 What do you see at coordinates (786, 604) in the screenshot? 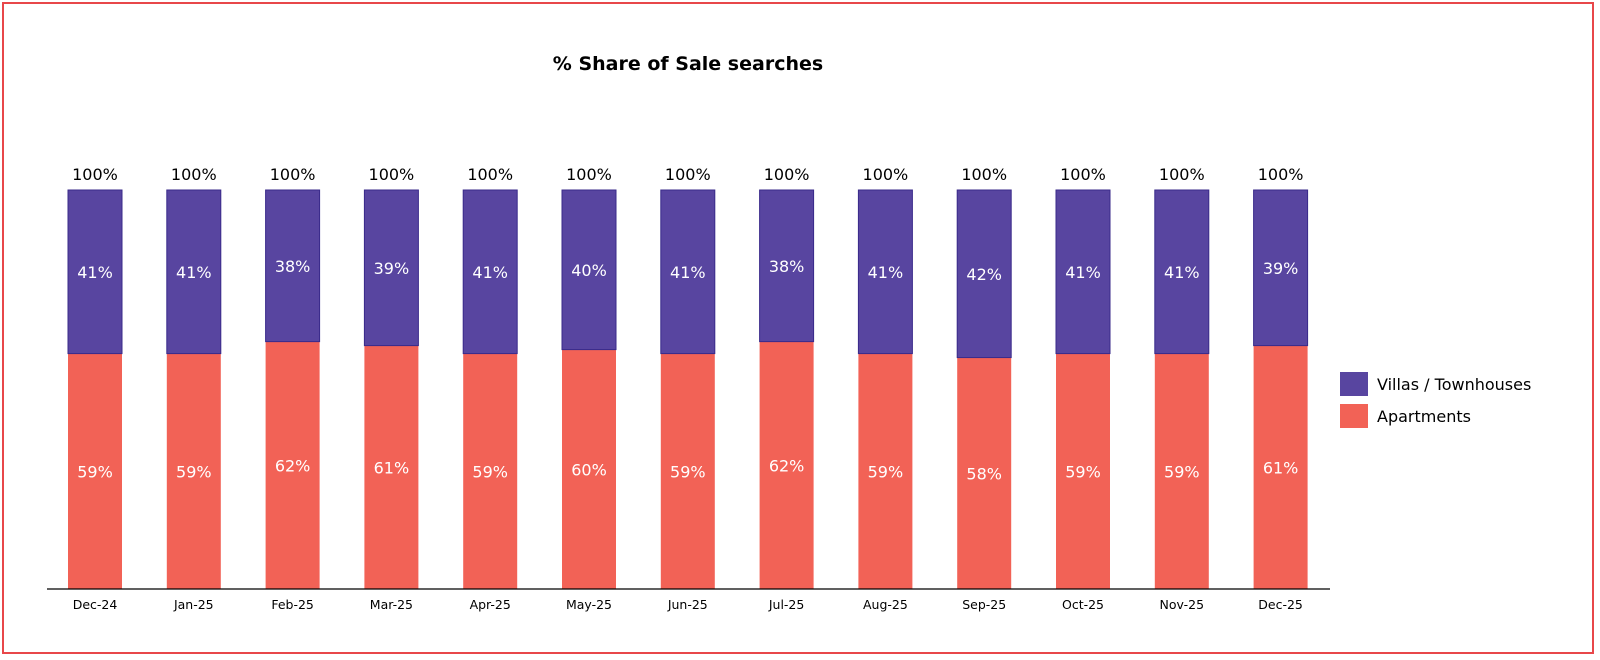
I see `x-tick-label: Jul-25` at bounding box center [786, 604].